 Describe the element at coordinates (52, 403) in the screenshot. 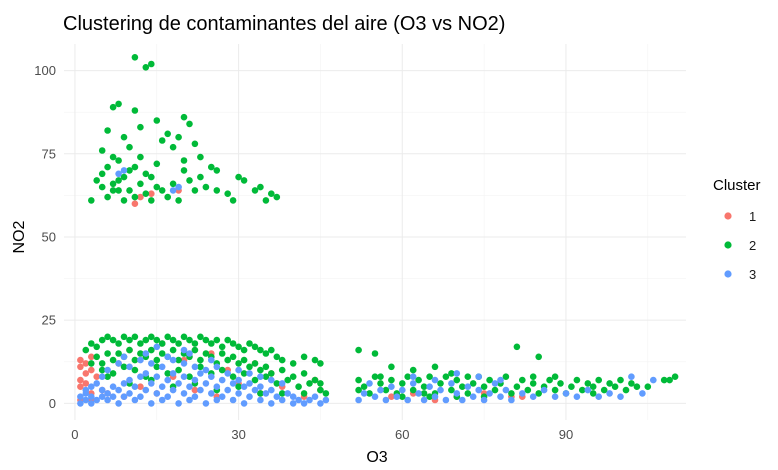

I see `y-tick-label: 0` at that location.